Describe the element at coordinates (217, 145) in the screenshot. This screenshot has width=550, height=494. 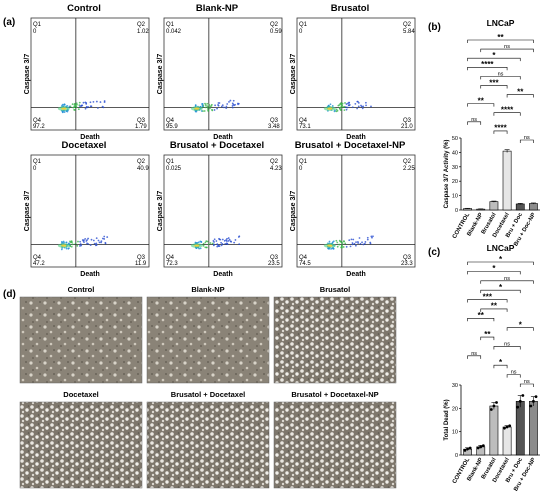
I see `flow-panel-title: Brusatol + Docetaxel` at that location.